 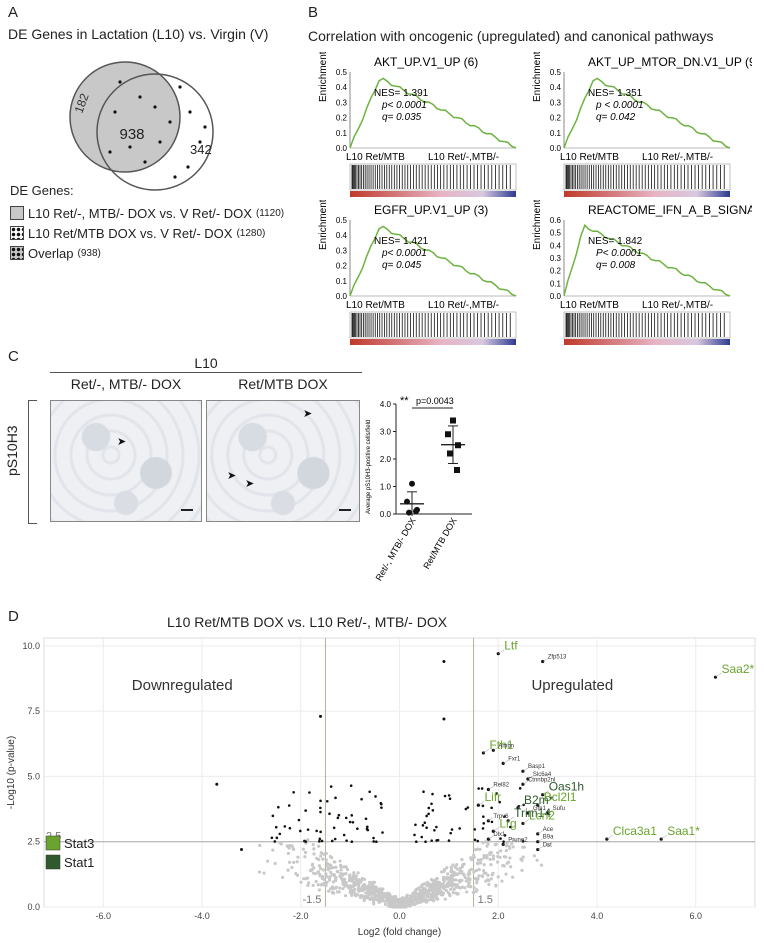 What do you see at coordinates (386, 459) in the screenshot?
I see `dot-plot-tick-label: 2.0` at bounding box center [386, 459].